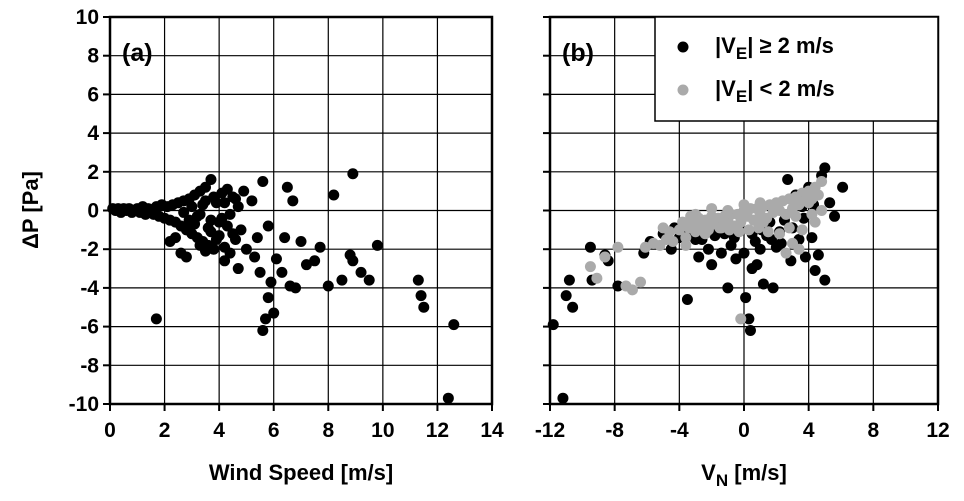  Describe the element at coordinates (725, 88) in the screenshot. I see `legend-1-main: |V` at that location.